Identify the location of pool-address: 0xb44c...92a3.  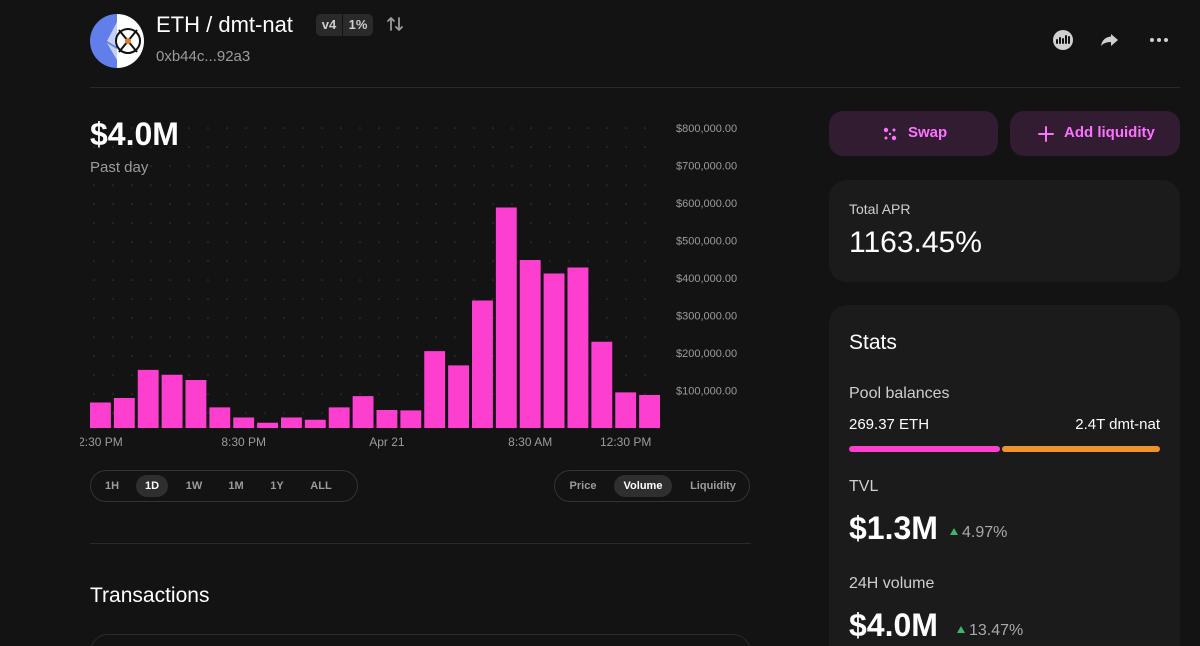
(203, 56).